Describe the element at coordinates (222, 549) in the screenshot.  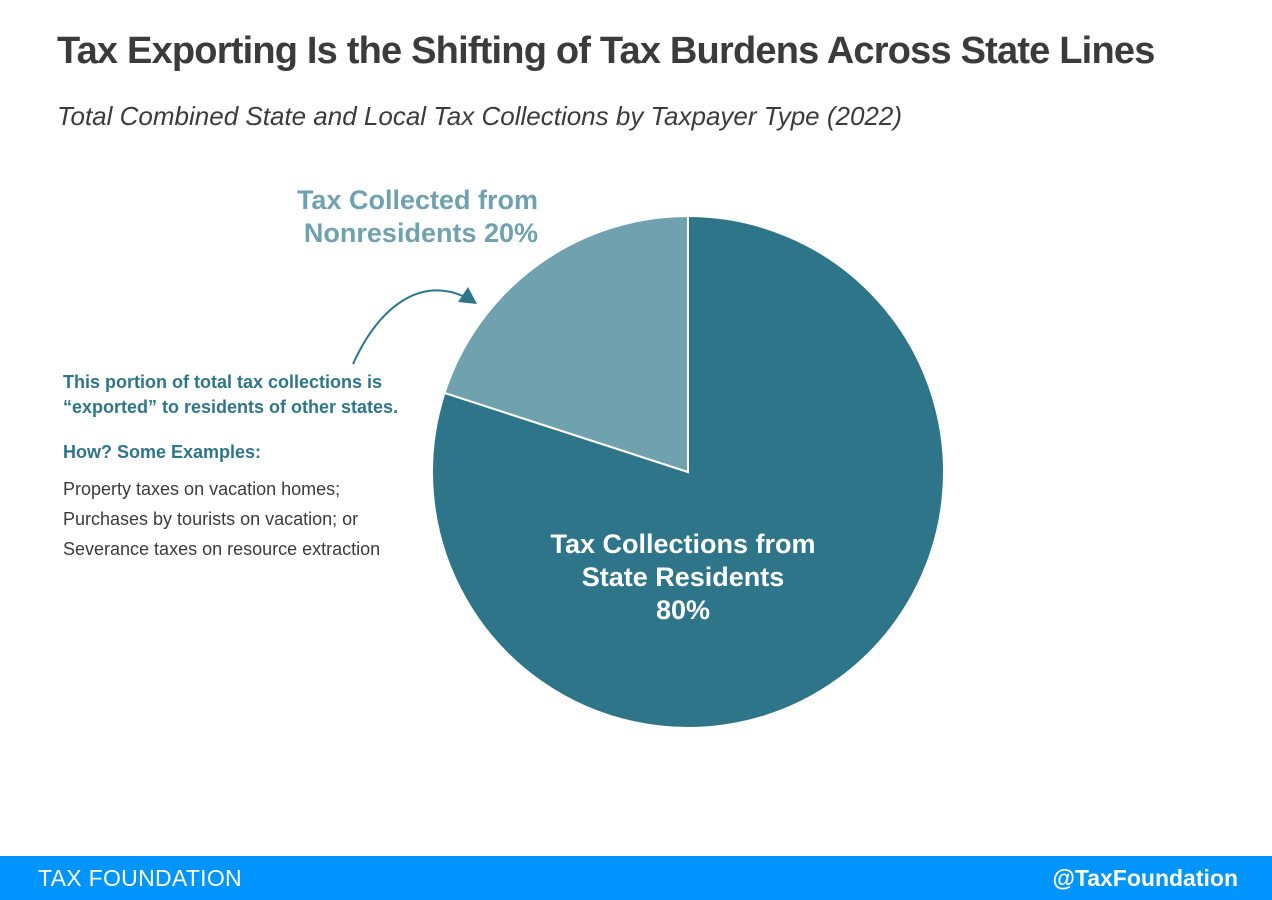
I see `example-item: Severance taxes on resource extraction` at that location.